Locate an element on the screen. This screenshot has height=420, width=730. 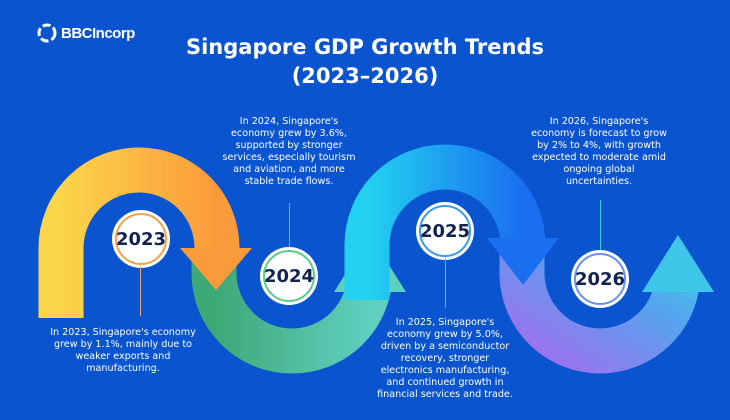
description-line: expected to moderate amid is located at coordinates (599, 157).